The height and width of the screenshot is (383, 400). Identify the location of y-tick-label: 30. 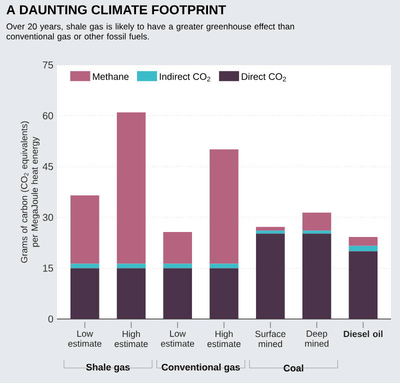
(48, 217).